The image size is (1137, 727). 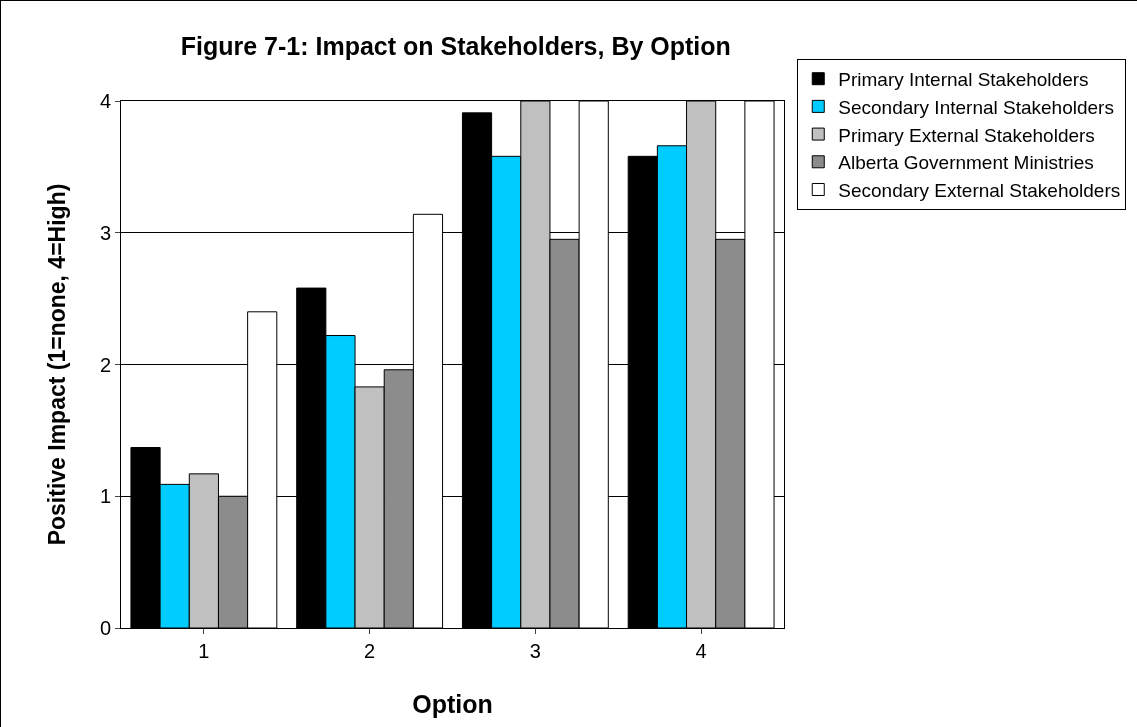 What do you see at coordinates (105, 101) in the screenshot?
I see `y-tick-label: 4` at bounding box center [105, 101].